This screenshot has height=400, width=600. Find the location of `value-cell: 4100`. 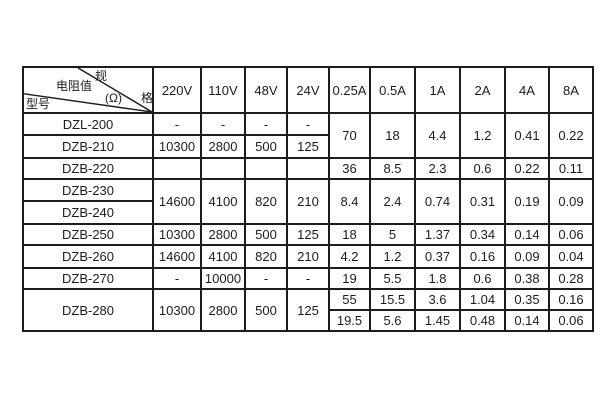

value-cell: 4100 is located at coordinates (223, 256).